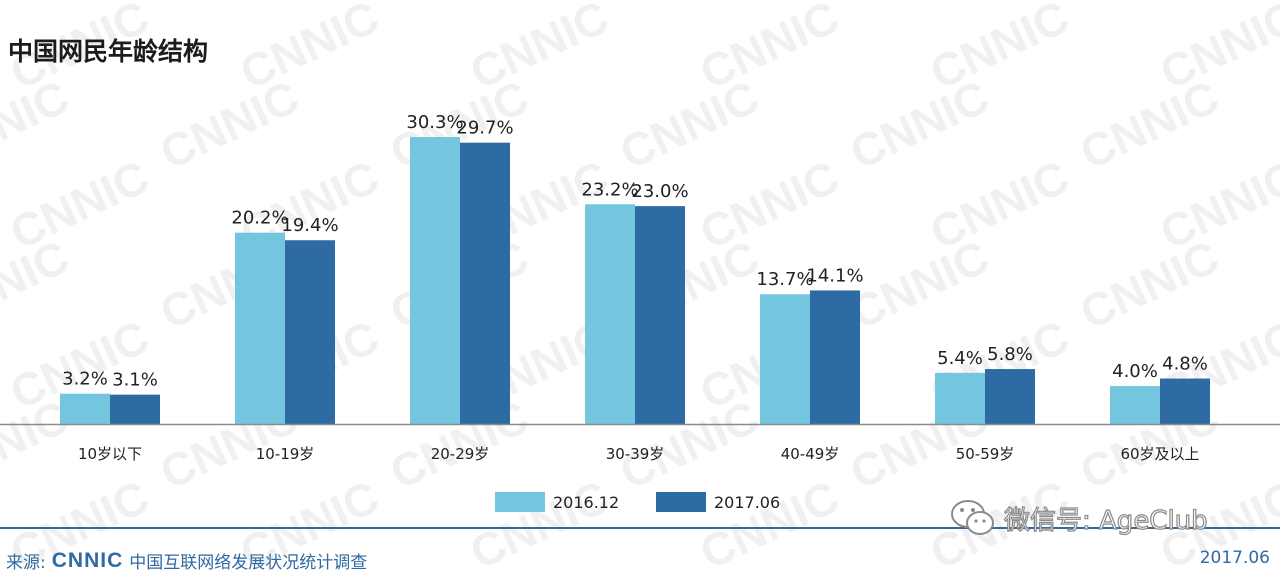 The image size is (1280, 586). Describe the element at coordinates (785, 359) in the screenshot. I see `bar-2016.12-40-49岁` at that location.